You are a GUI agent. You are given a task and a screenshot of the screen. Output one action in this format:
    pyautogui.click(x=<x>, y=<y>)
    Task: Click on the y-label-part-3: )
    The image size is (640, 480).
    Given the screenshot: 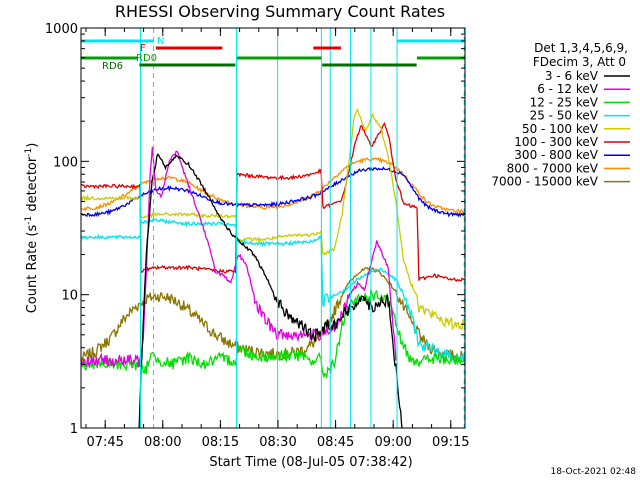 What is the action you would take?
    pyautogui.click(x=32, y=145)
    